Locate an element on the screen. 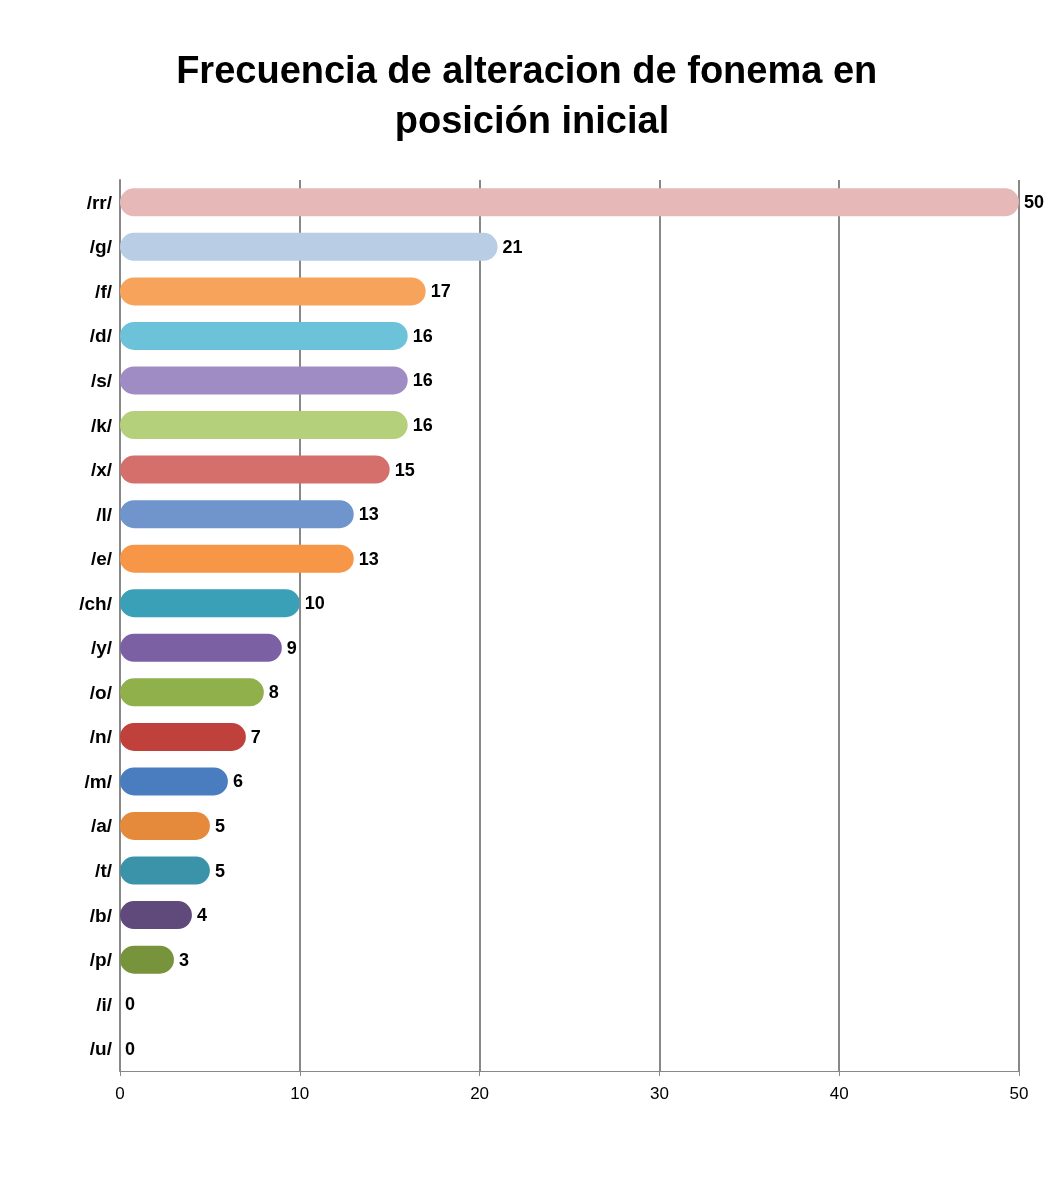 The height and width of the screenshot is (1181, 1064). data-label: 17 is located at coordinates (440, 291).